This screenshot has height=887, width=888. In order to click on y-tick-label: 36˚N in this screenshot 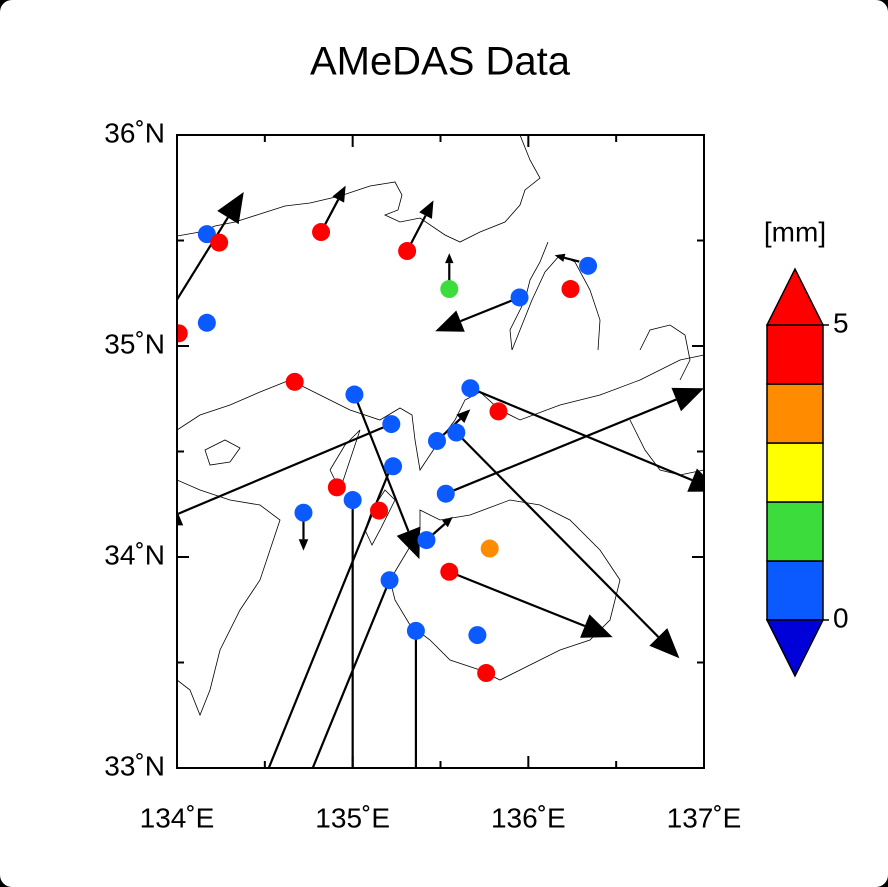, I will do `click(134, 132)`.